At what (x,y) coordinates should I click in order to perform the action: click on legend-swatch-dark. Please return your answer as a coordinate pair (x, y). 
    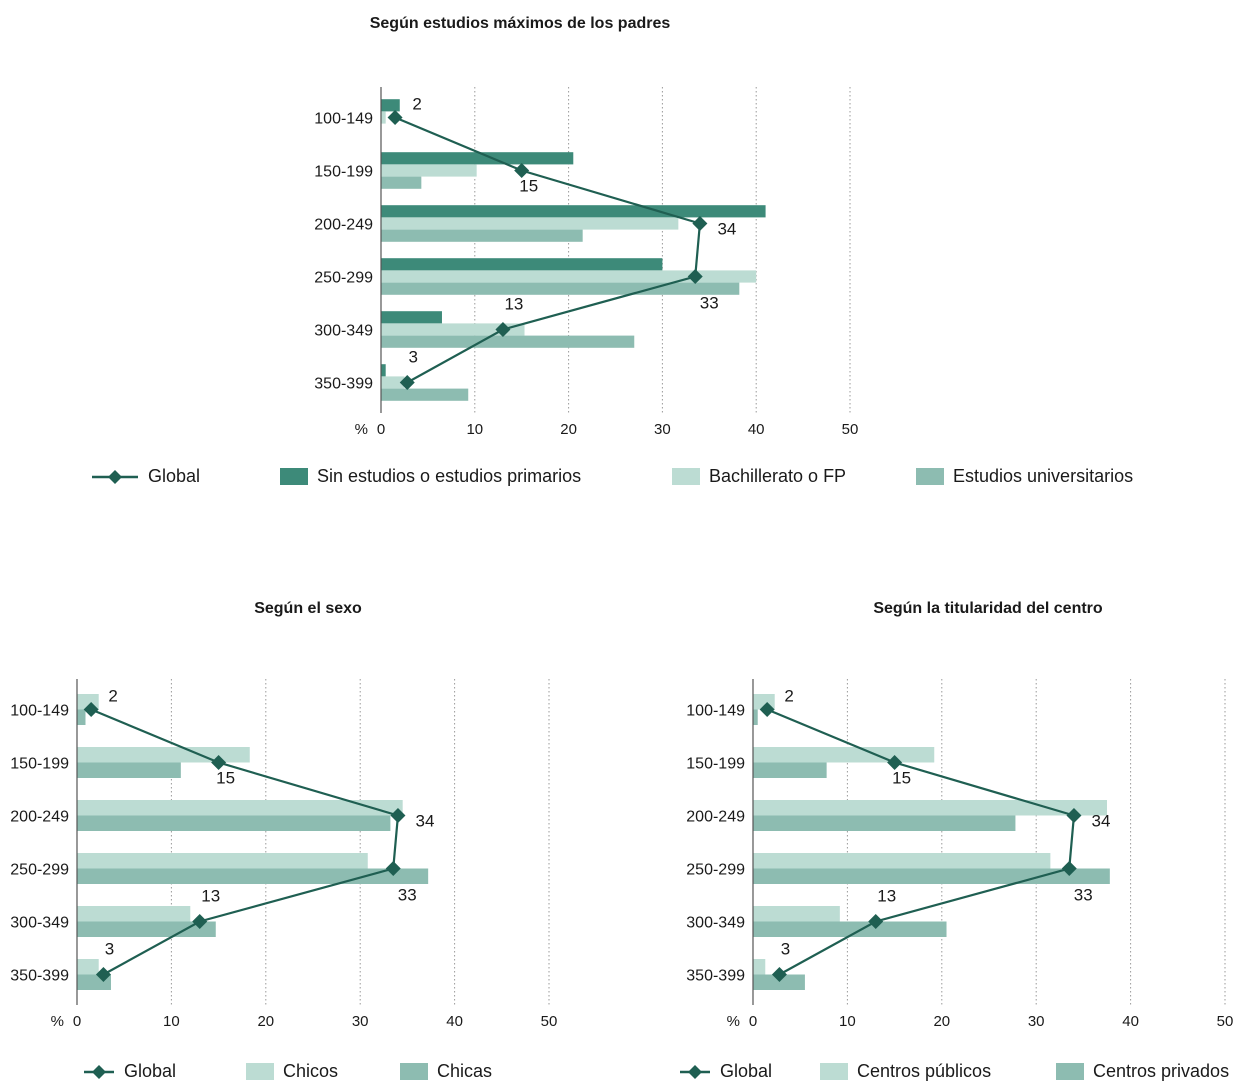
    Looking at the image, I should click on (294, 476).